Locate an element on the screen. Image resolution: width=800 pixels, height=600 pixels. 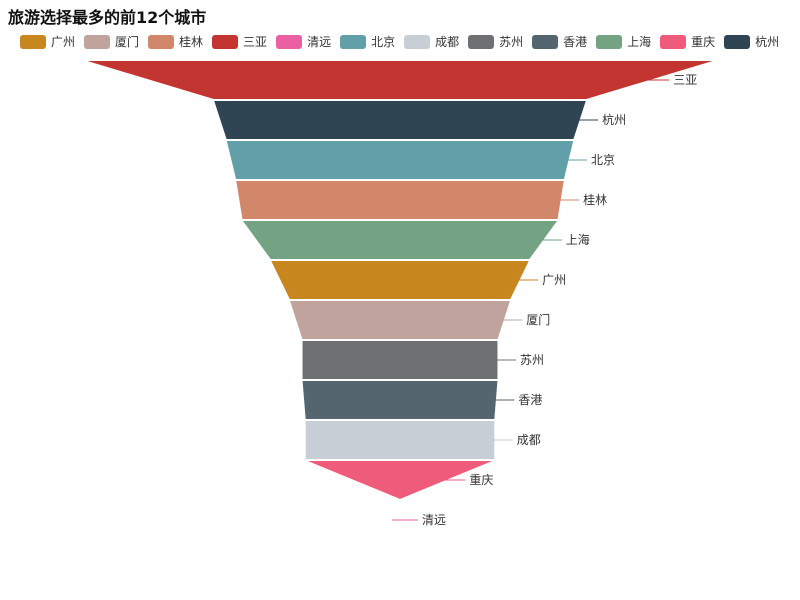
segment-label: 成都 is located at coordinates (529, 440).